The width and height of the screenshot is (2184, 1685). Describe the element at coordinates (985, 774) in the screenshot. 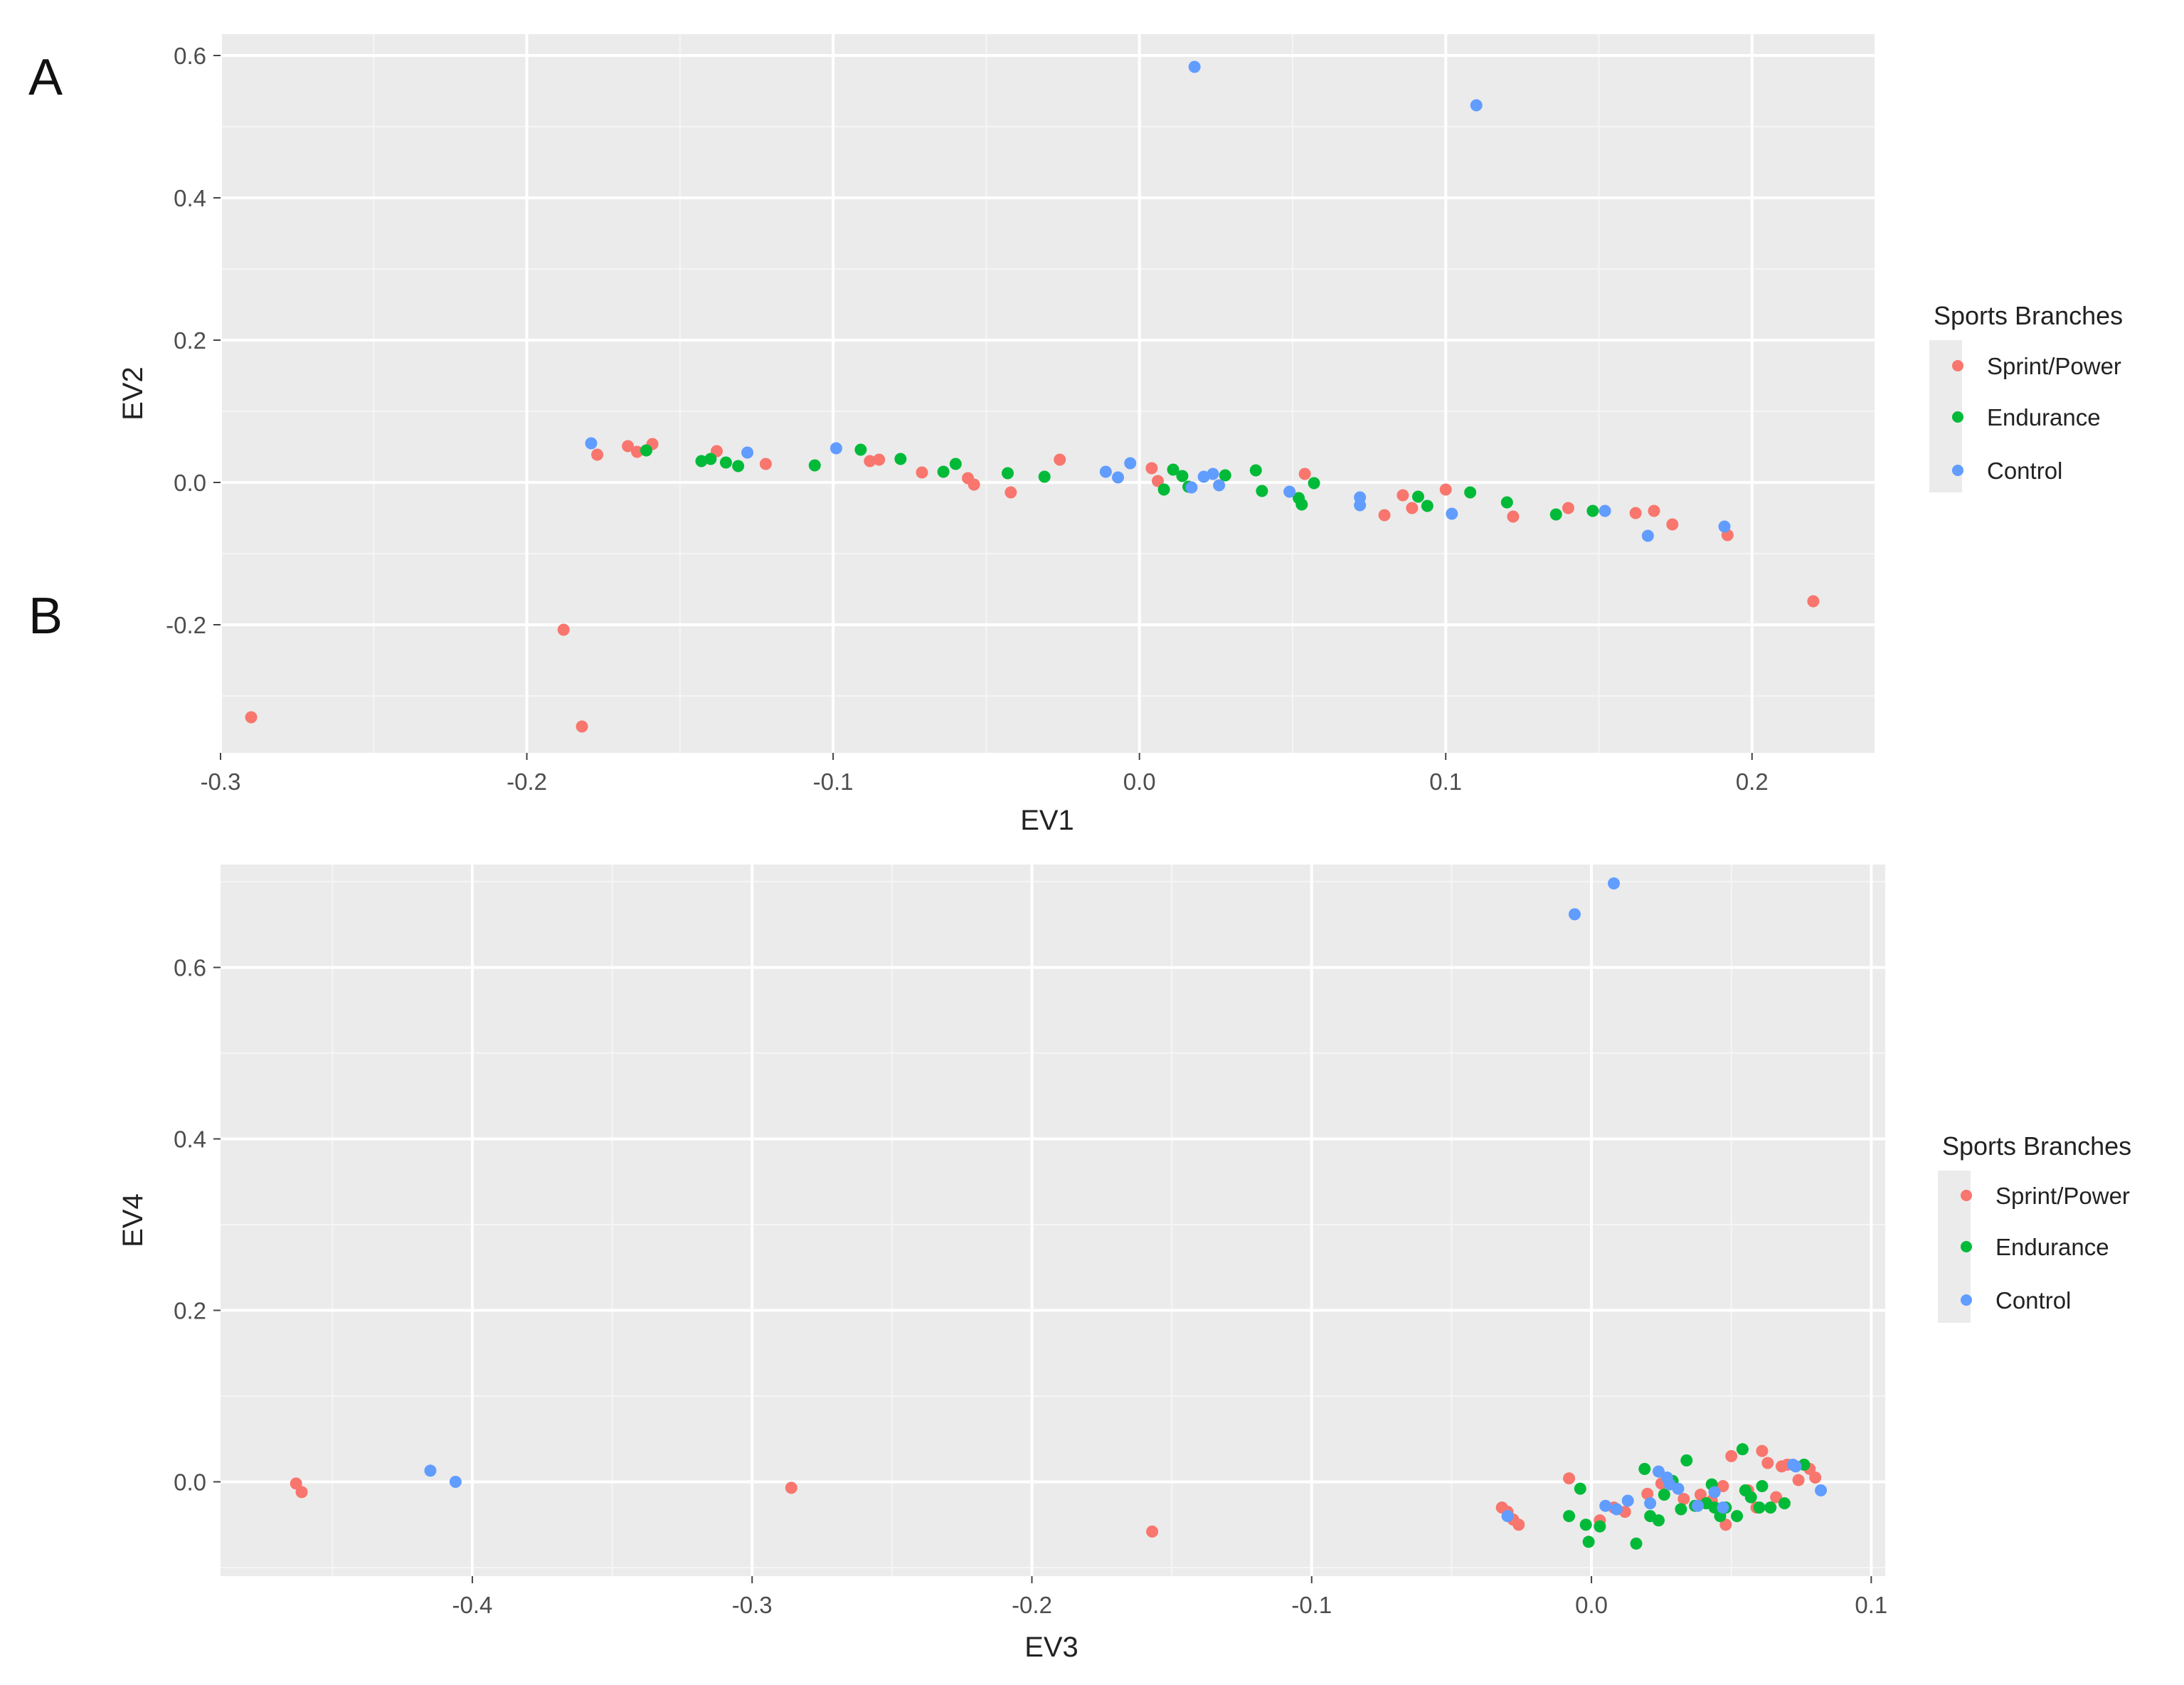

I see `x-axis-ticks-a: -0.3 -0.2 -0.1 0.0 0.1 0.2` at that location.